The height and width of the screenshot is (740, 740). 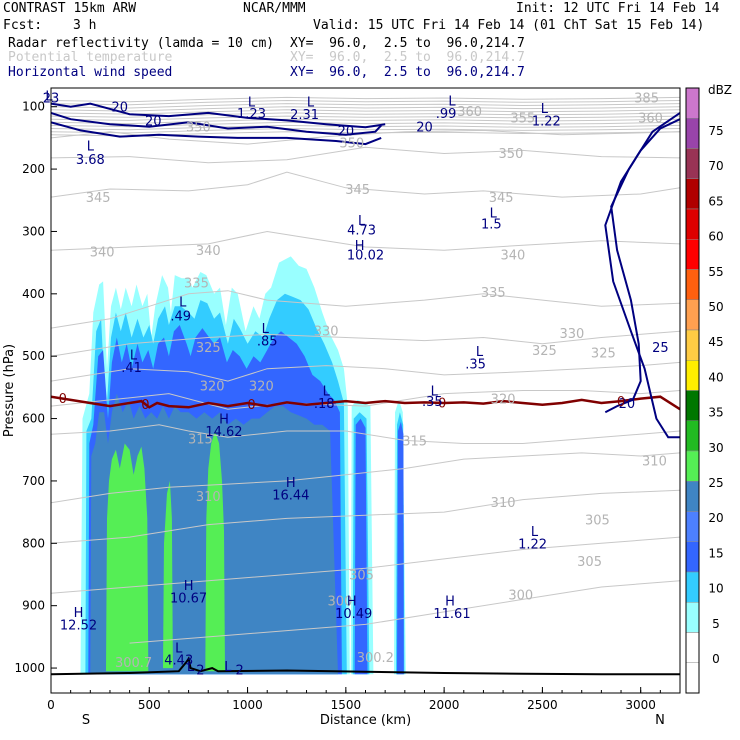 What do you see at coordinates (9, 390) in the screenshot?
I see `y-axis-title: Pressure (hPa)` at bounding box center [9, 390].